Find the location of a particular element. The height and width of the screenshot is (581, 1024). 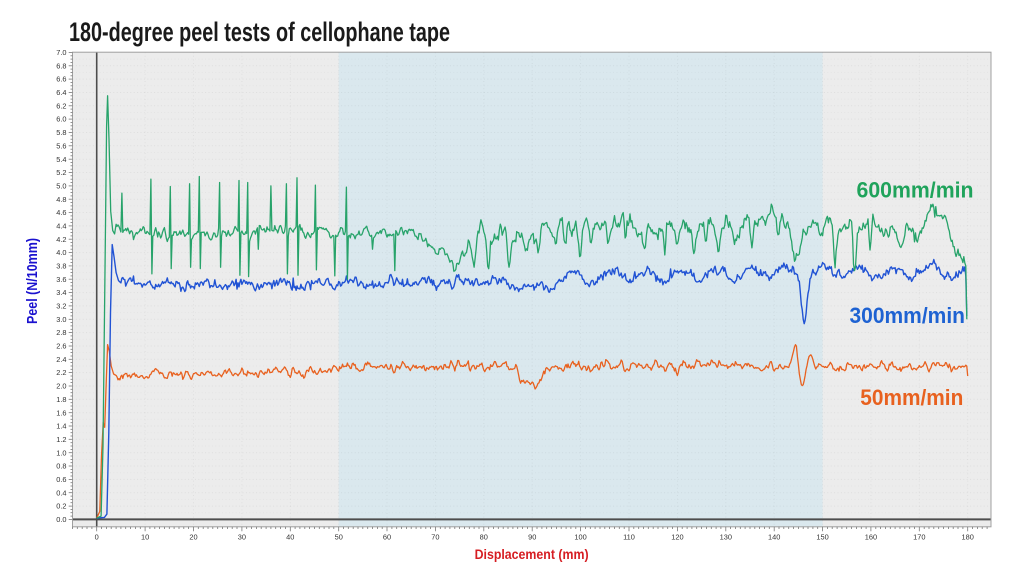

svg-text: 60 is located at coordinates (387, 537).